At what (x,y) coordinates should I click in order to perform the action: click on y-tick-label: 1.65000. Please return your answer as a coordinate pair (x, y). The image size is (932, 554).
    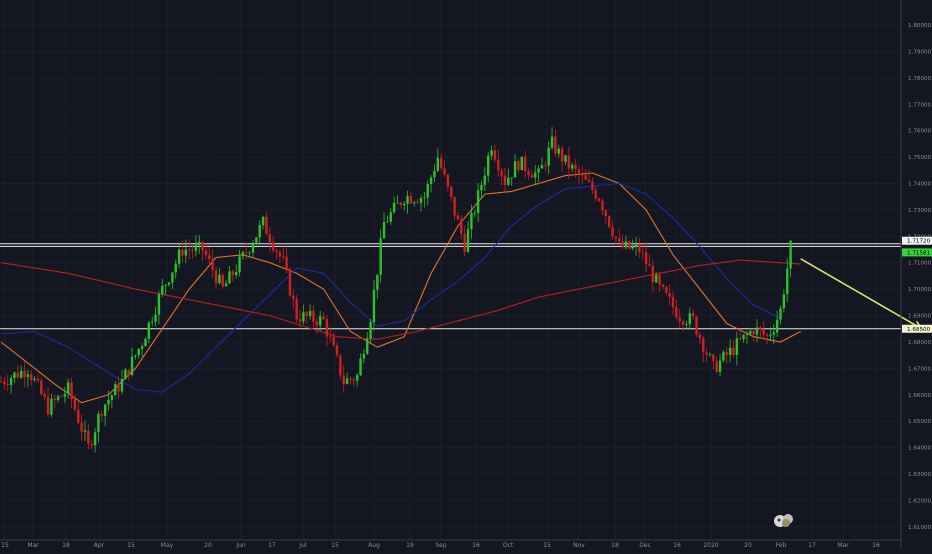
    Looking at the image, I should click on (920, 422).